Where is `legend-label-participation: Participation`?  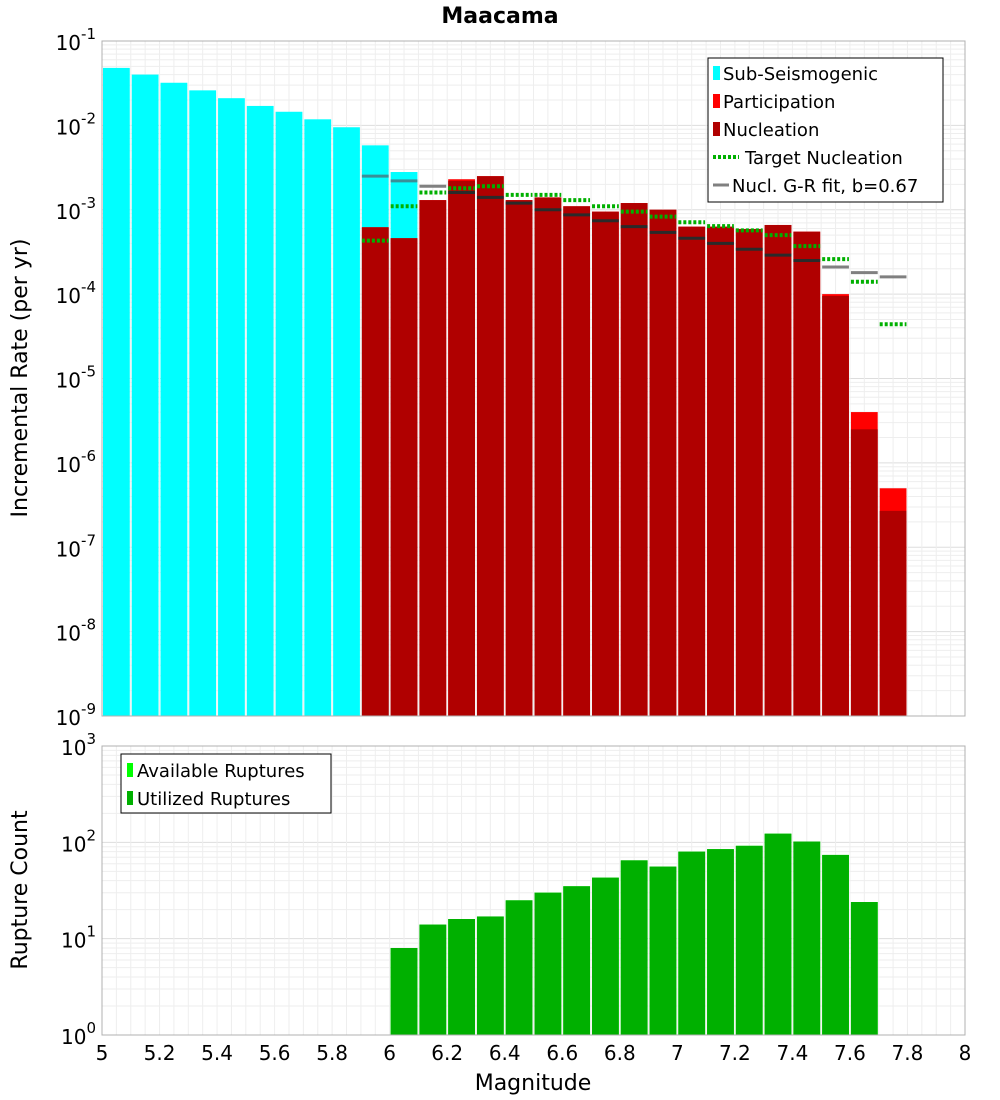
legend-label-participation: Participation is located at coordinates (779, 102).